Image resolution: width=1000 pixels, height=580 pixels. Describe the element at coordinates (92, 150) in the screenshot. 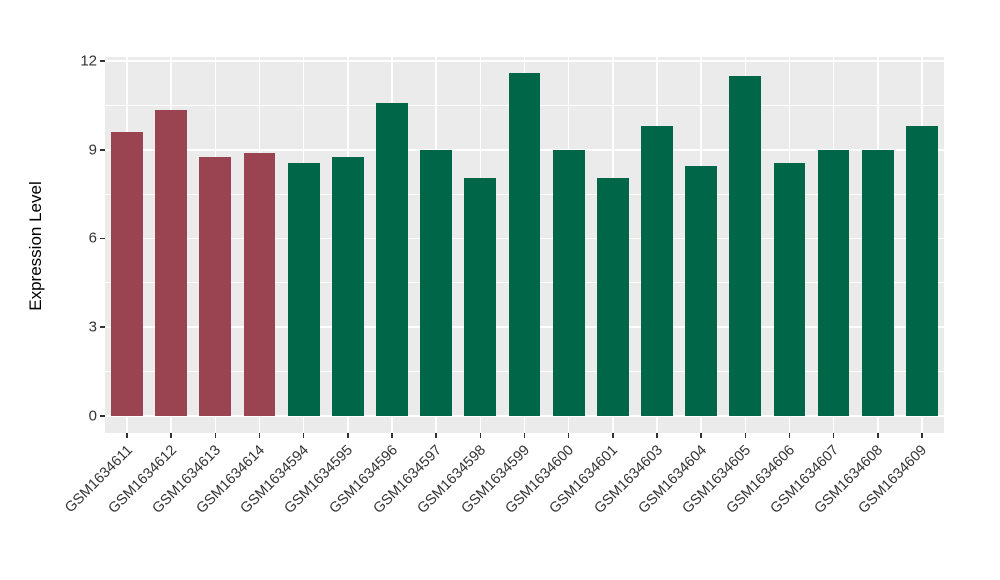

I see `y-tick-label: 9` at that location.